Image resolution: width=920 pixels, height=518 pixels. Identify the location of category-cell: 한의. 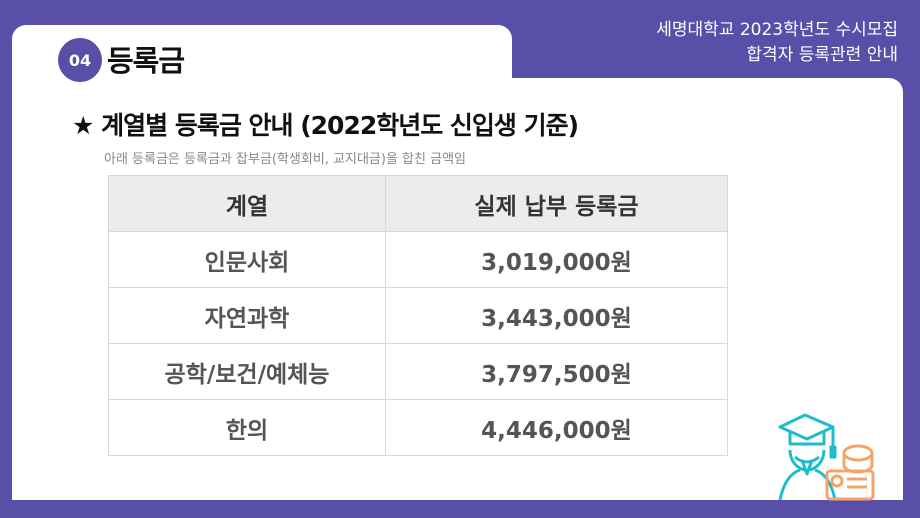
(247, 427).